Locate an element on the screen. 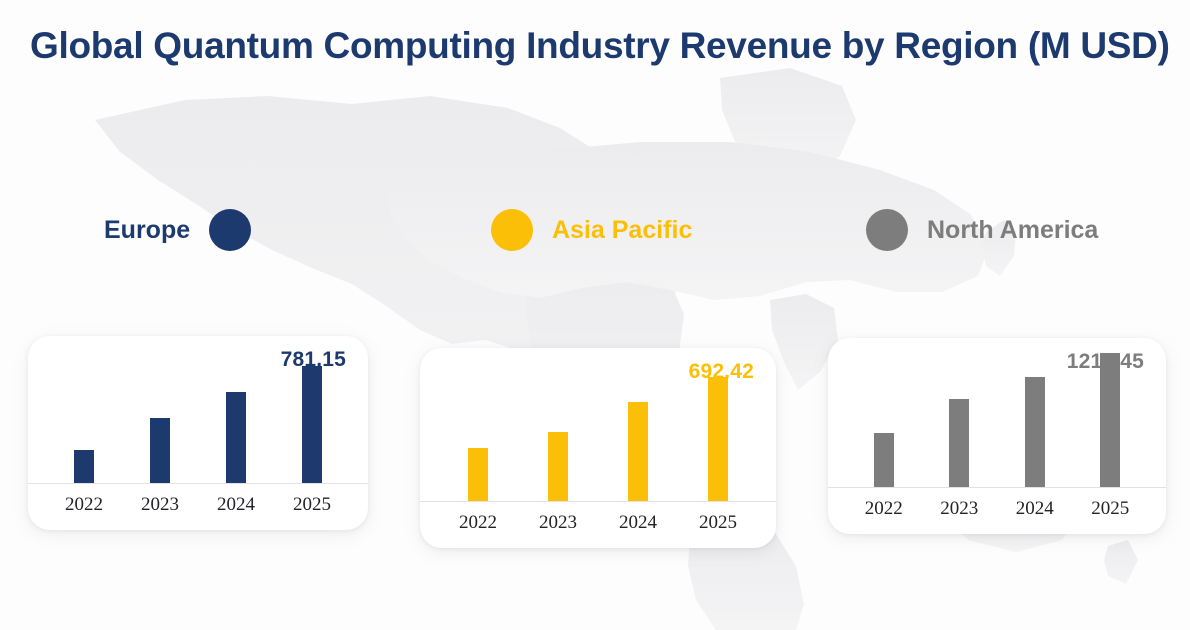 Image resolution: width=1190 pixels, height=630 pixels. bar-plot-europe is located at coordinates (198, 423).